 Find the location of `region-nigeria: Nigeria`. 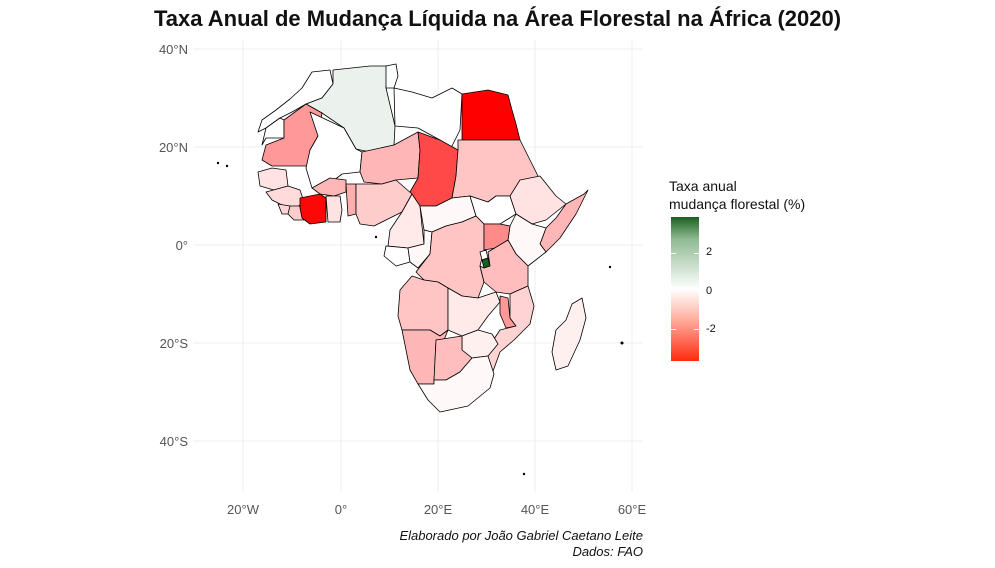

region-nigeria: Nigeria is located at coordinates (384, 203).